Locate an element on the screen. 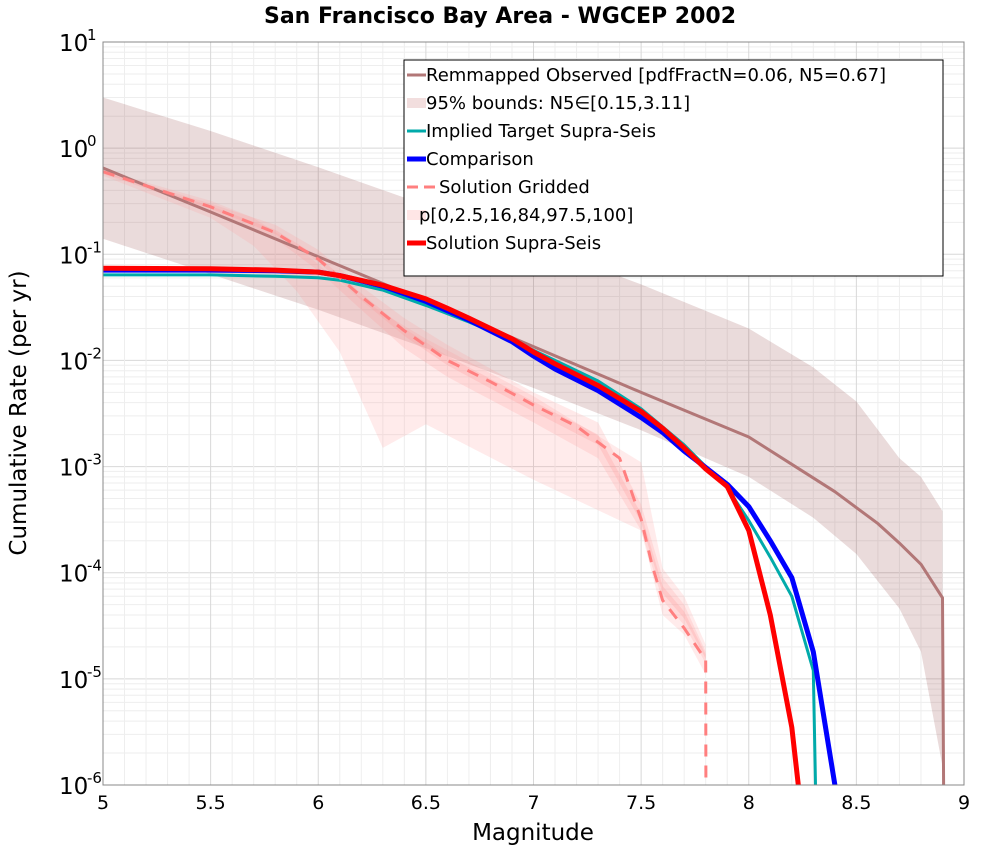  y-tick-exponent: 0 is located at coordinates (92, 141).